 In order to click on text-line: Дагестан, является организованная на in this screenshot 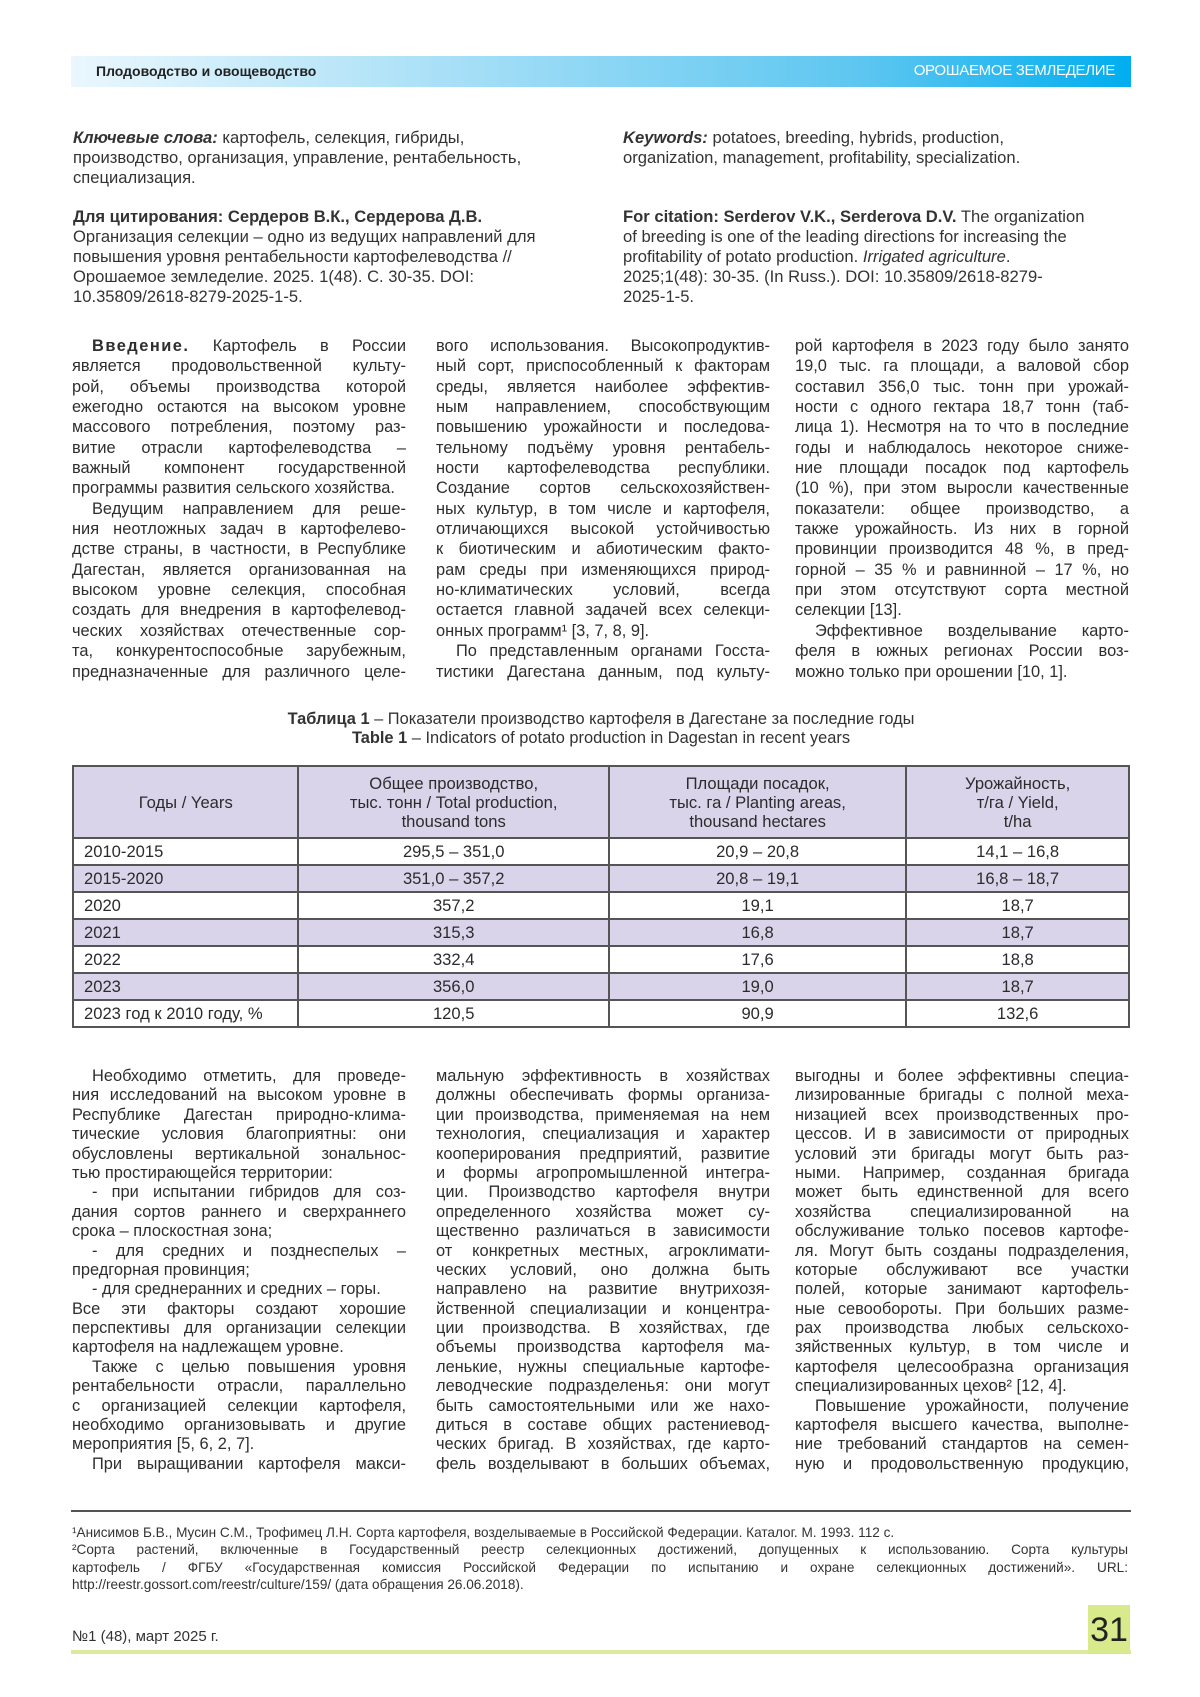, I will do `click(239, 570)`.